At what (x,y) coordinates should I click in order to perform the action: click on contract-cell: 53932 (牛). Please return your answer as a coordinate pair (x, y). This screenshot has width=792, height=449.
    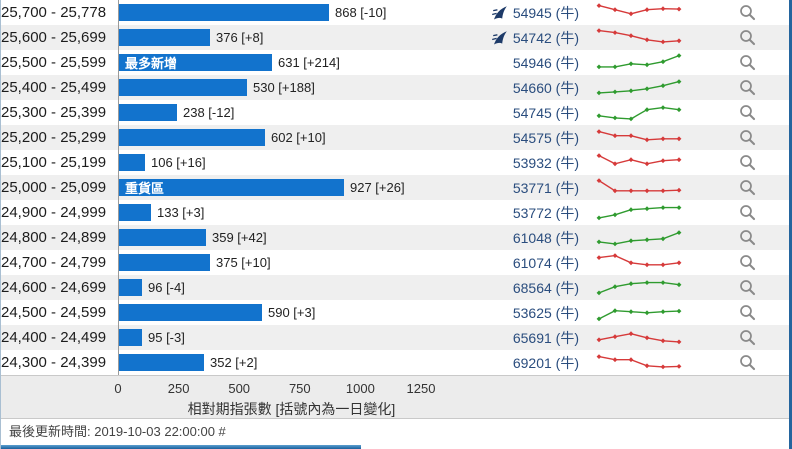
    Looking at the image, I should click on (522, 163).